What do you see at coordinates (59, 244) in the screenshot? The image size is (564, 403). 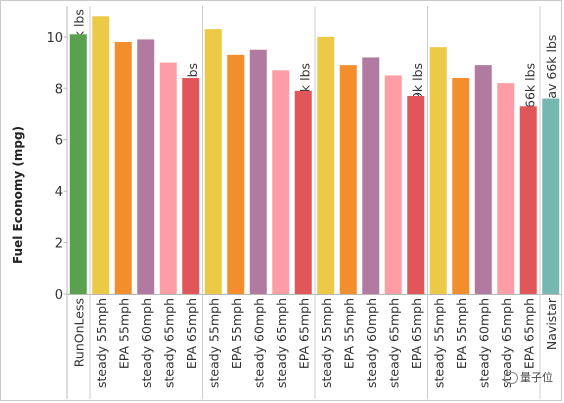 I see `y-tick-label: 2` at bounding box center [59, 244].